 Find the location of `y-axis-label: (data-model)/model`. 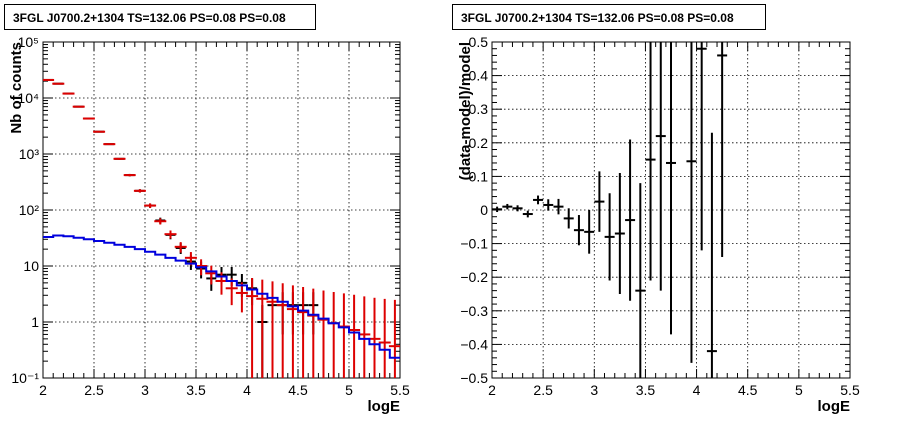

y-axis-label: (data-model)/model is located at coordinates (465, 111).